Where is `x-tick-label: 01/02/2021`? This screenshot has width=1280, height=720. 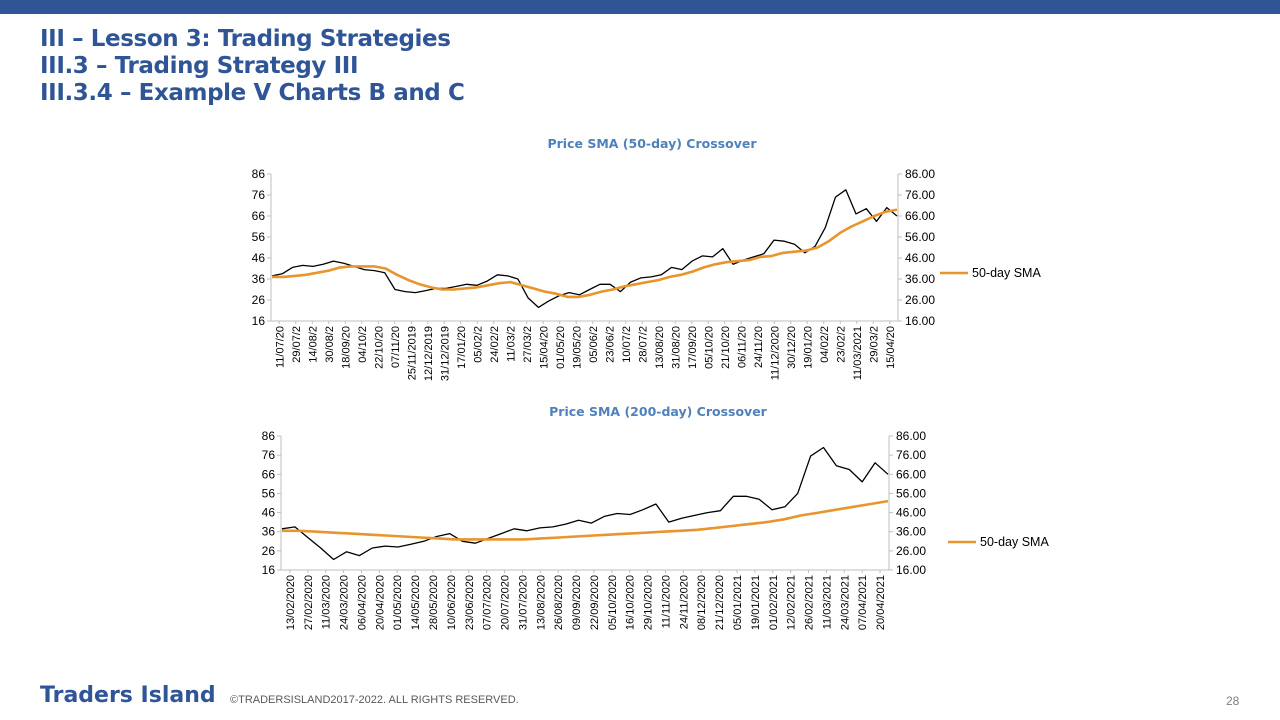
x-tick-label: 01/02/2021 is located at coordinates (774, 602).